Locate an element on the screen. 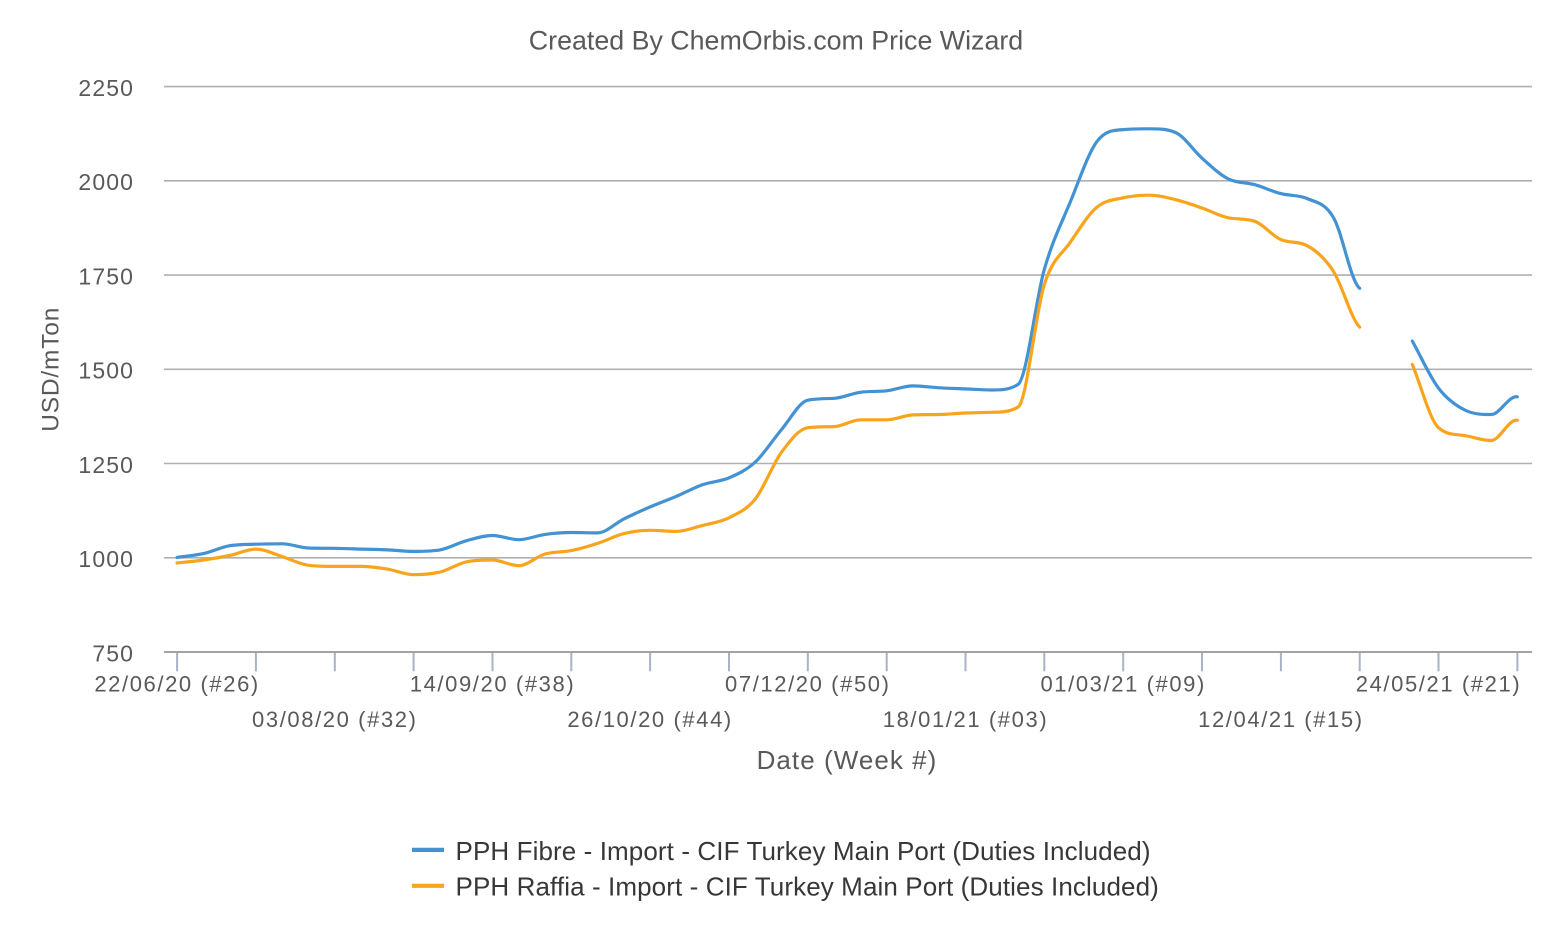 The image size is (1552, 935). svg-text: 14/09/20 (#38) is located at coordinates (493, 684).